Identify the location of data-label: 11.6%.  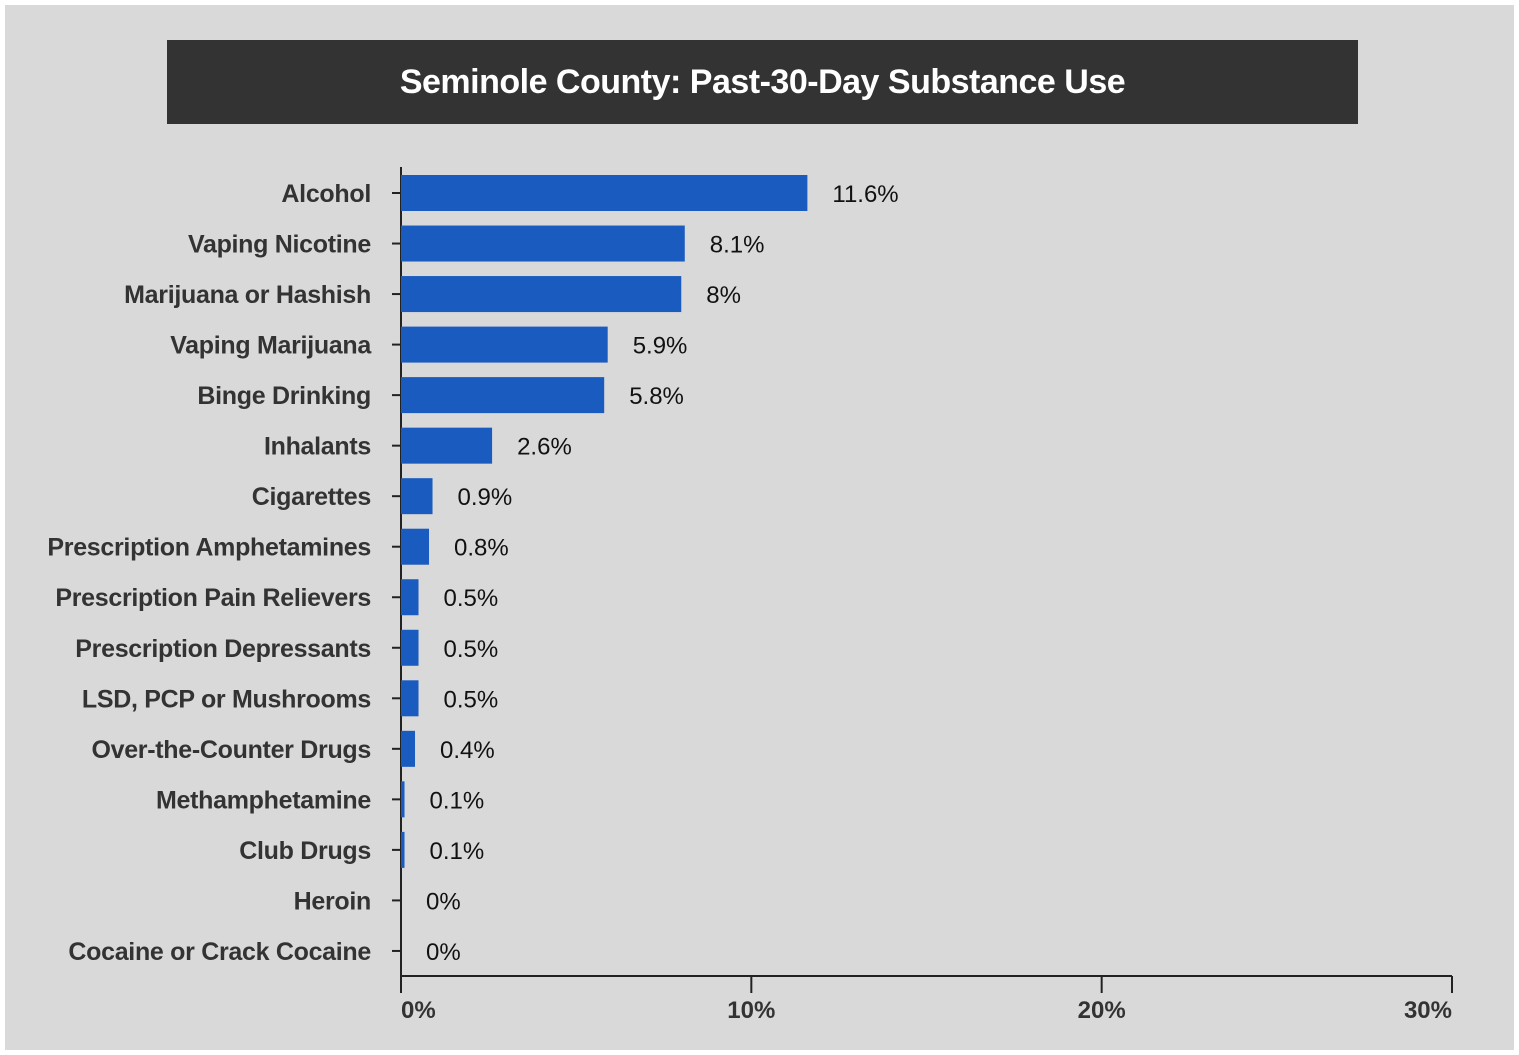
(865, 194).